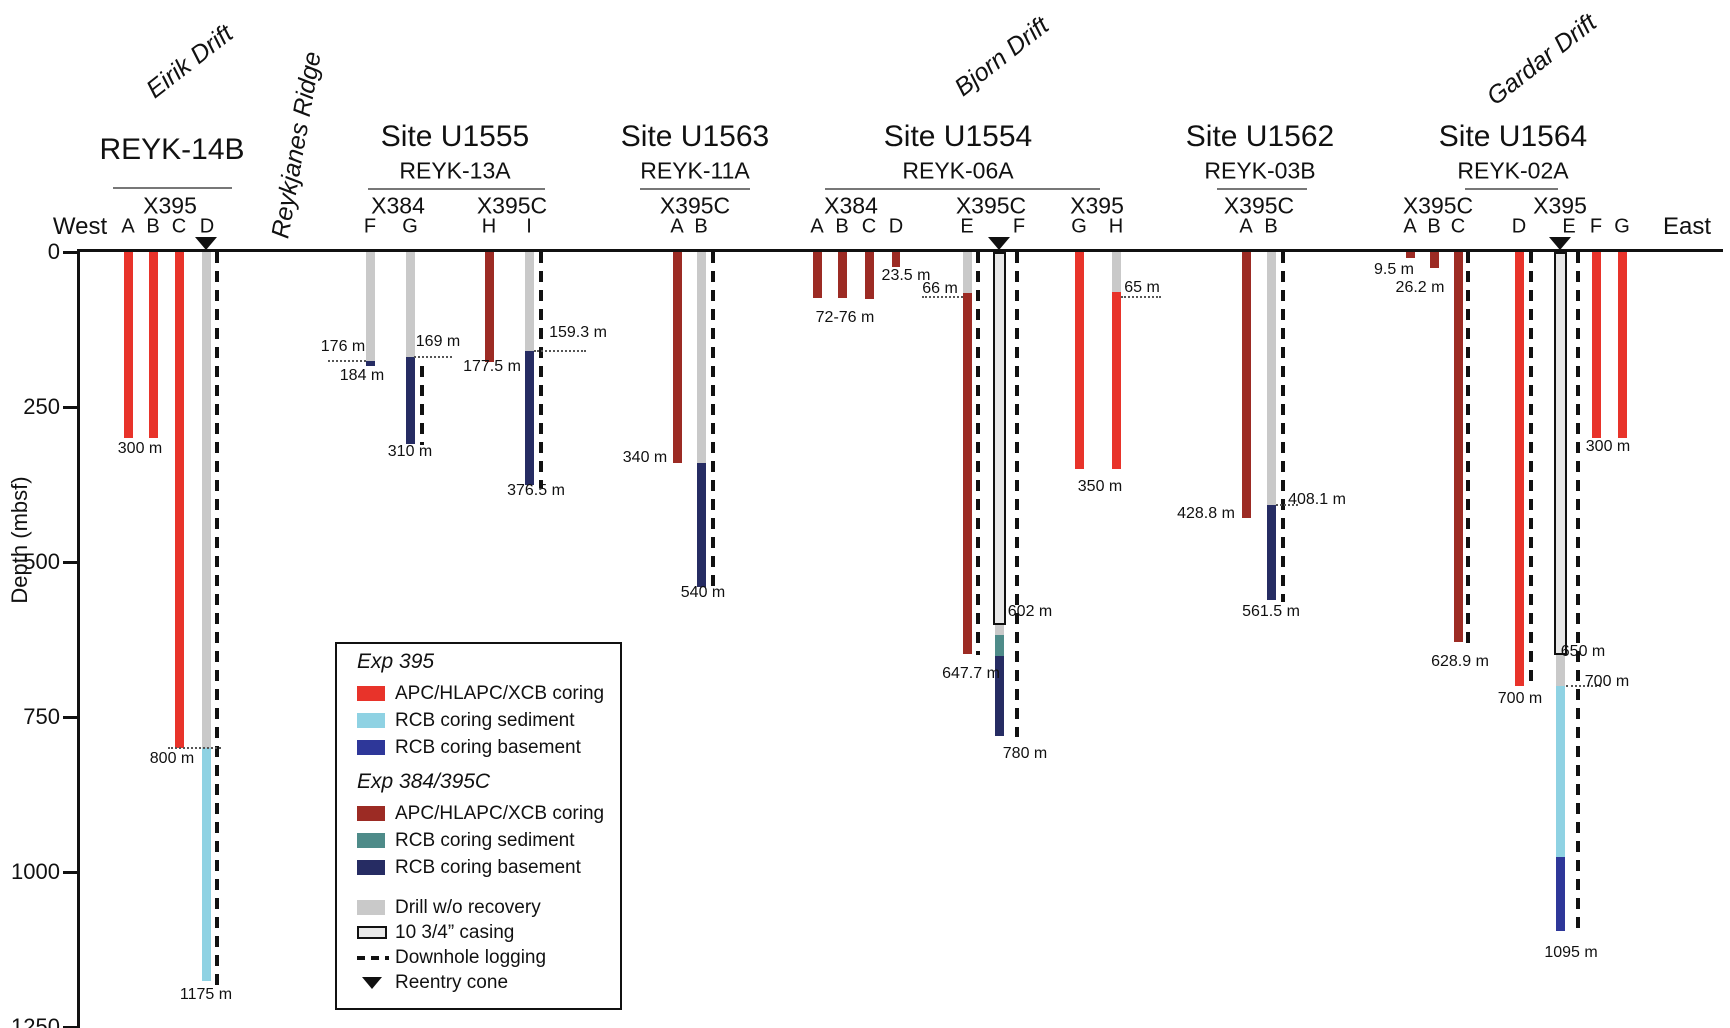 This screenshot has height=1028, width=1730. Describe the element at coordinates (373, 958) in the screenshot. I see `legend-swatch-dashed` at that location.